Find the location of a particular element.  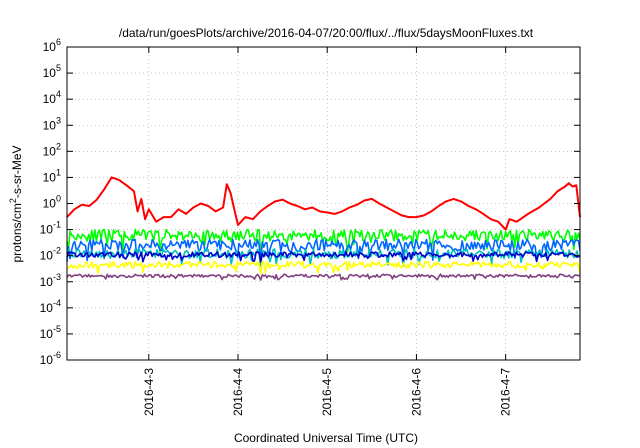

y-axis-label: protons/cm2-s-sr-MeV is located at coordinates (16, 203).